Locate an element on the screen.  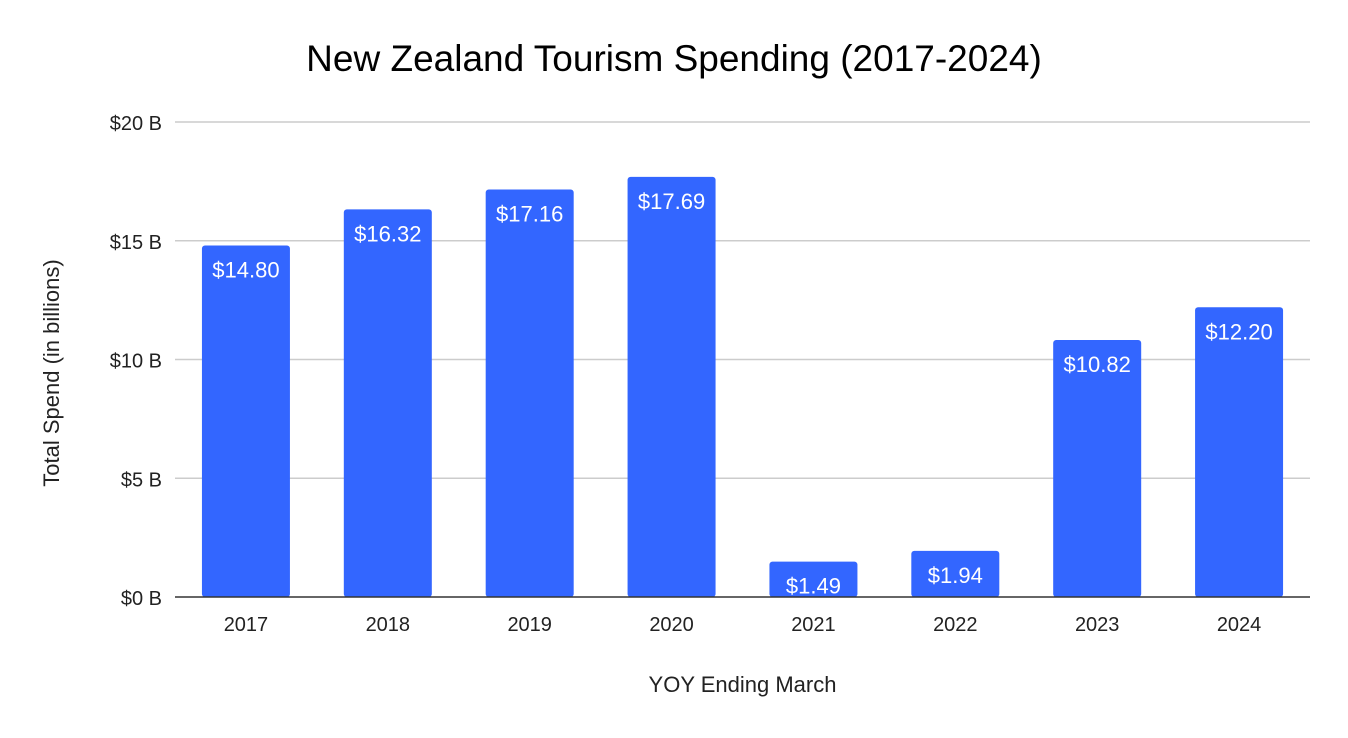
x-tick-label: 2023 is located at coordinates (1097, 625).